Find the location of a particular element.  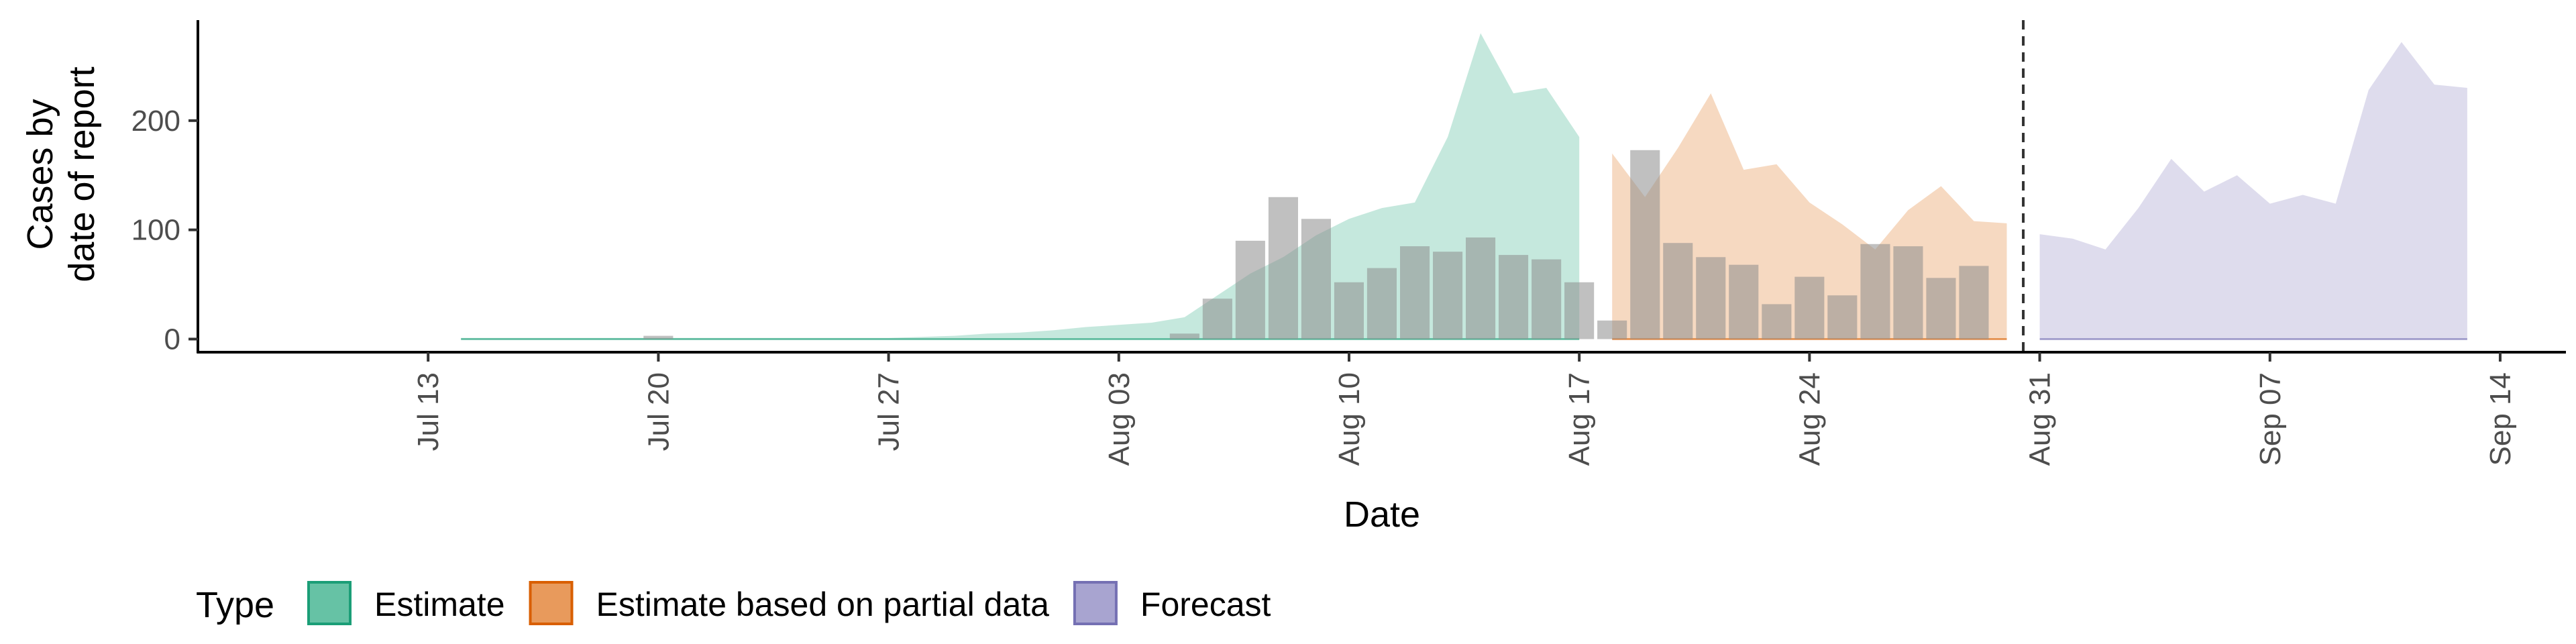

y-tick-label-200: 200 is located at coordinates (155, 121).